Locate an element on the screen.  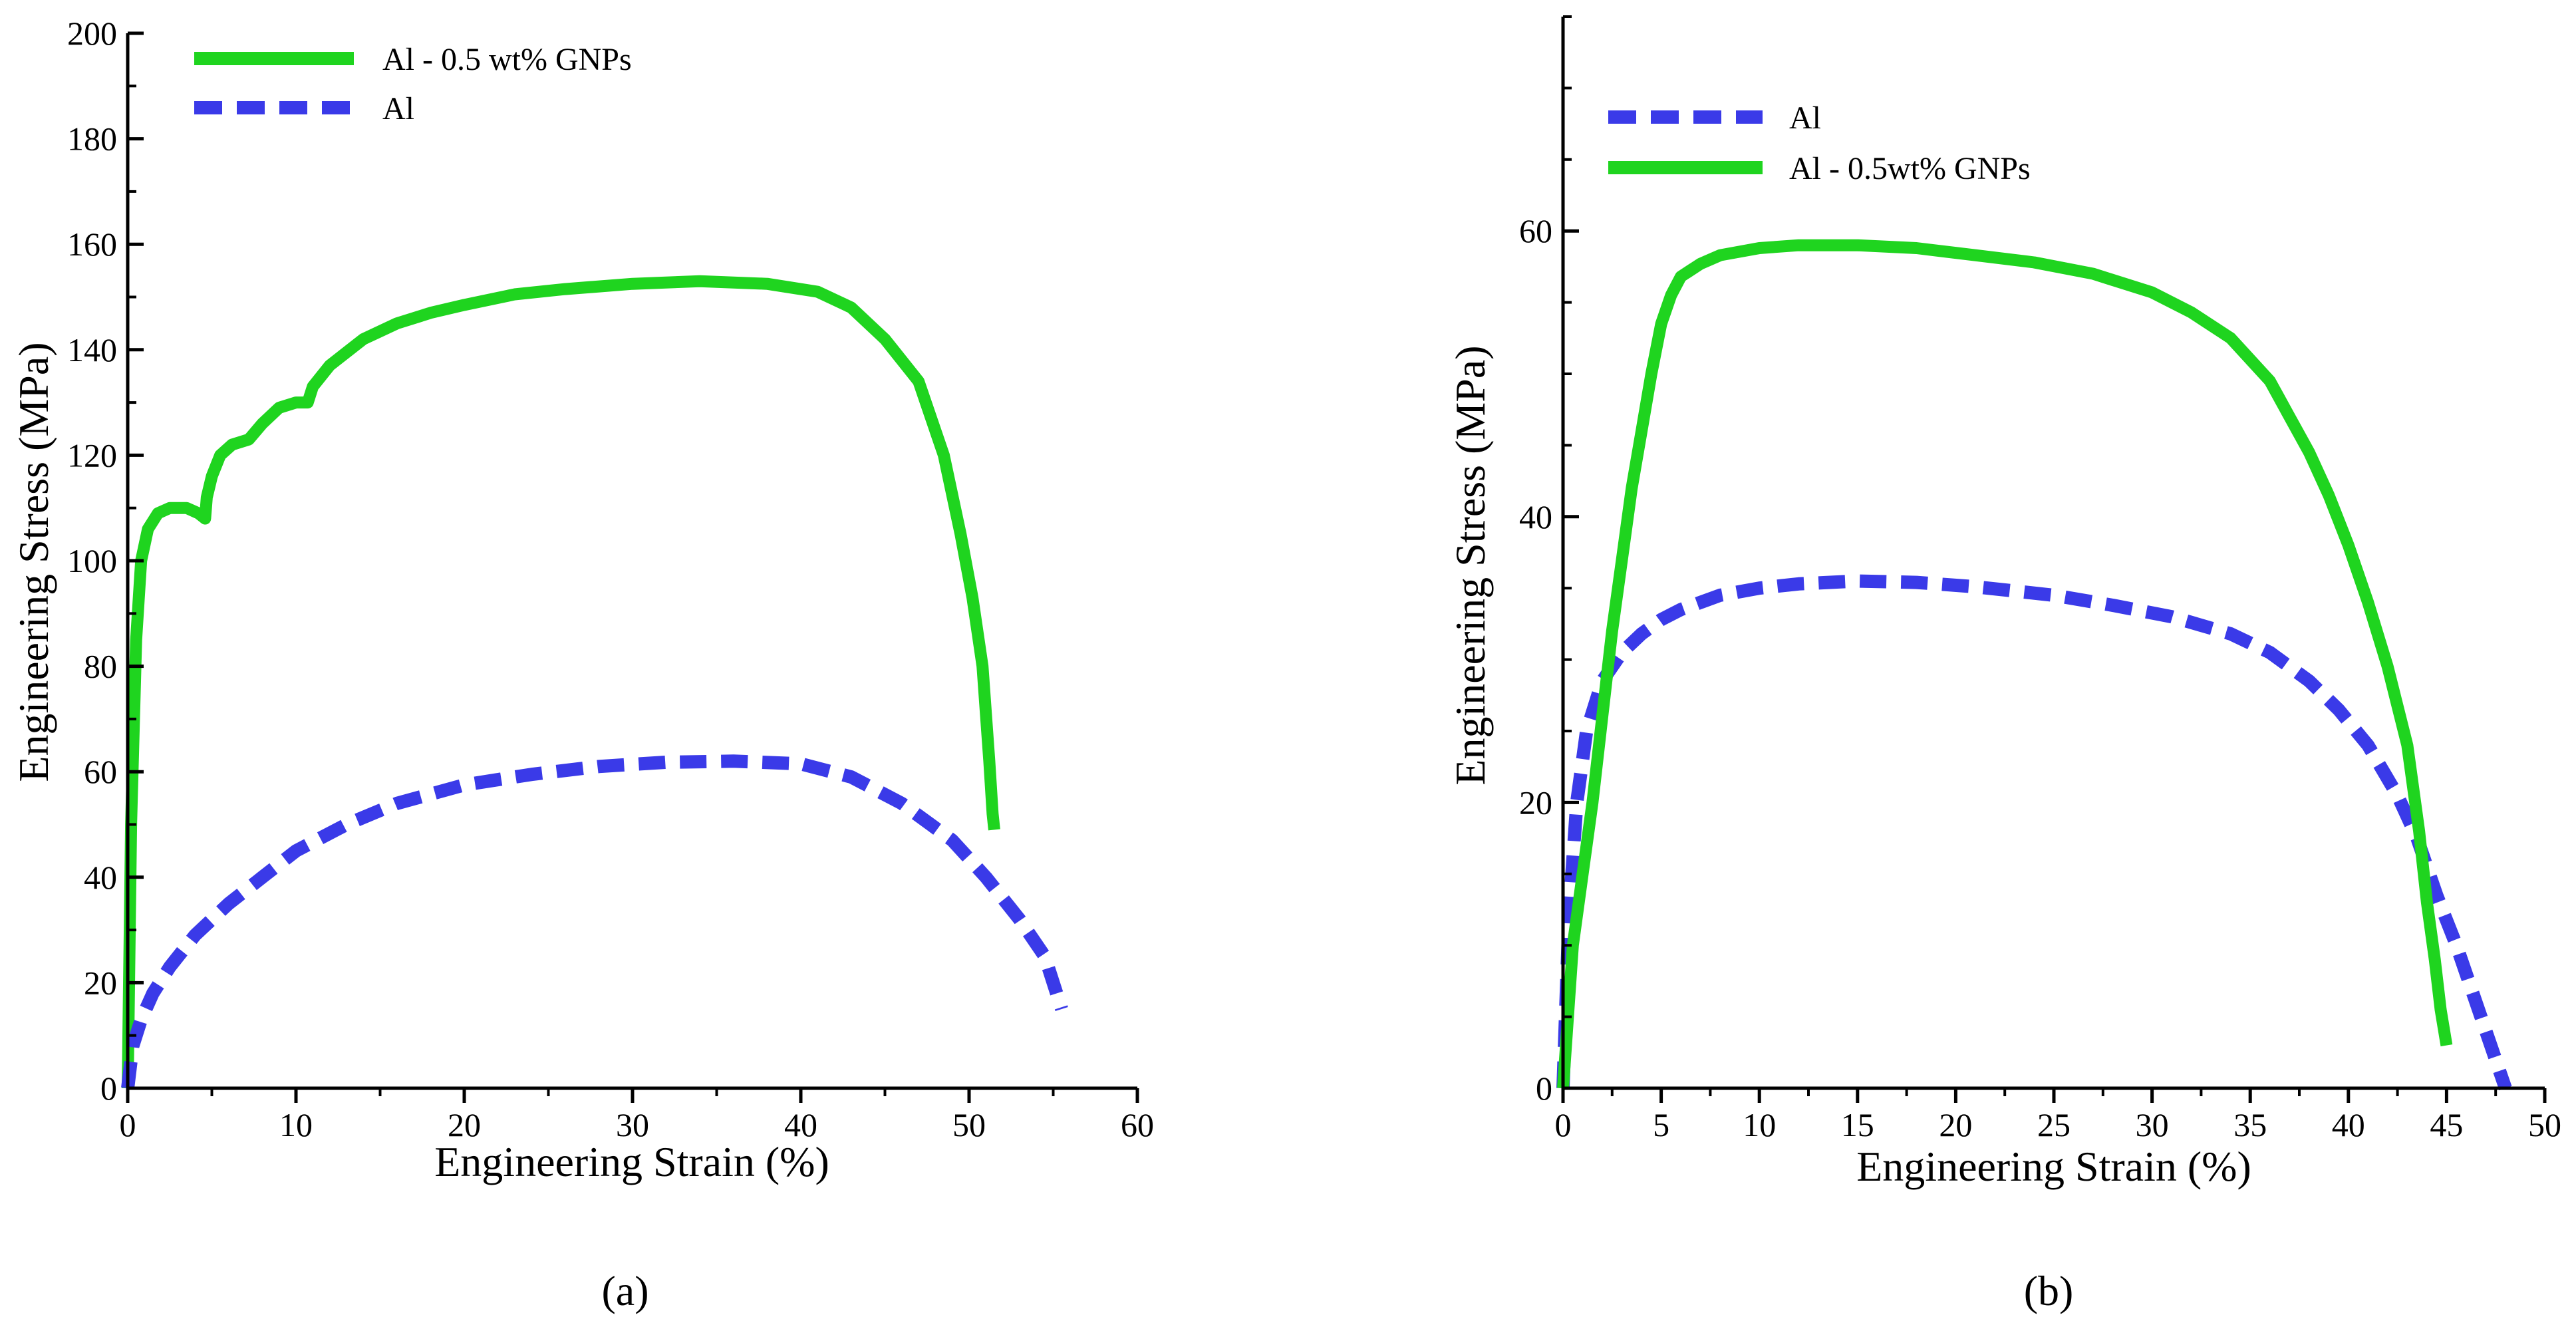
panel-b-x-tick-label: 20 is located at coordinates (1955, 1124).